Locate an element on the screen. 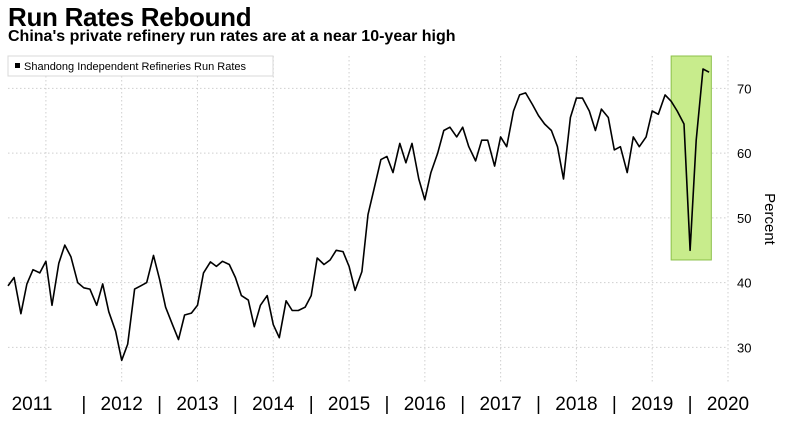 This screenshot has width=790, height=424. y-tick-label-70: 70 is located at coordinates (744, 88).